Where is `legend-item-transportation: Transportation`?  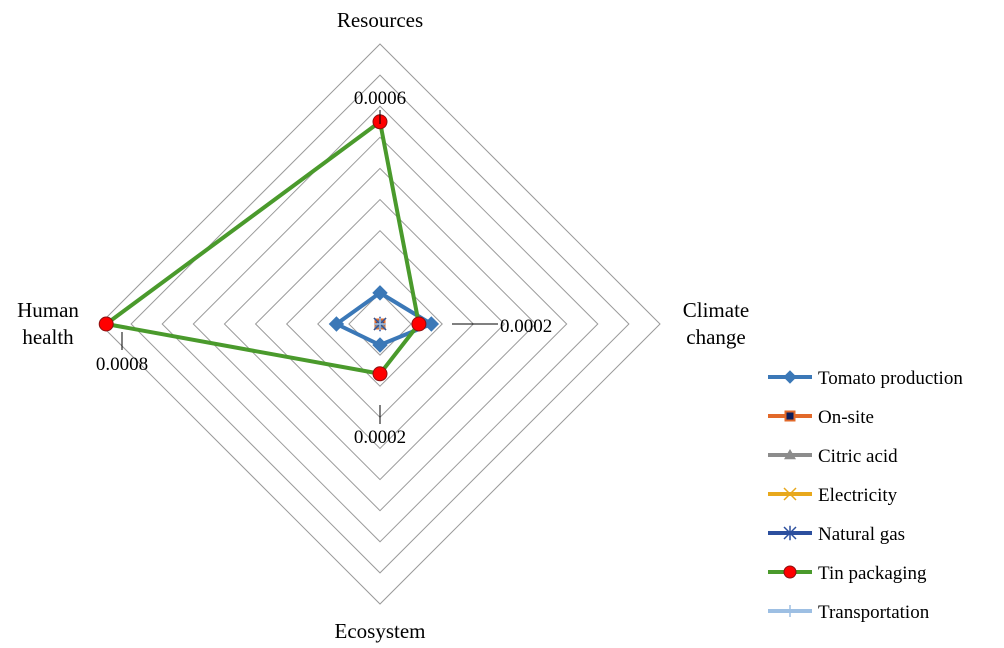
legend-item-transportation: Transportation is located at coordinates (849, 612).